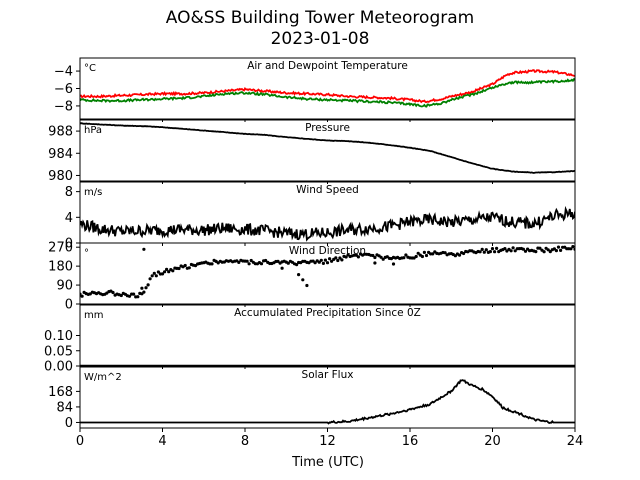 The image size is (640, 480). I want to click on y-tick-label: 180, so click(60, 267).